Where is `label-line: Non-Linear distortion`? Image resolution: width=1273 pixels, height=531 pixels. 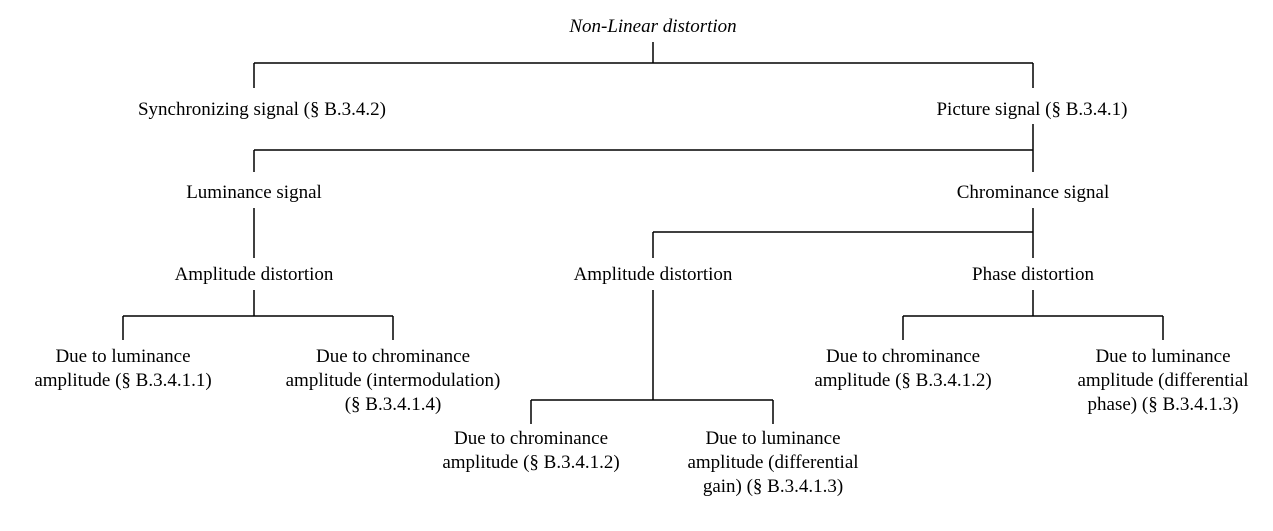 label-line: Non-Linear distortion is located at coordinates (652, 26).